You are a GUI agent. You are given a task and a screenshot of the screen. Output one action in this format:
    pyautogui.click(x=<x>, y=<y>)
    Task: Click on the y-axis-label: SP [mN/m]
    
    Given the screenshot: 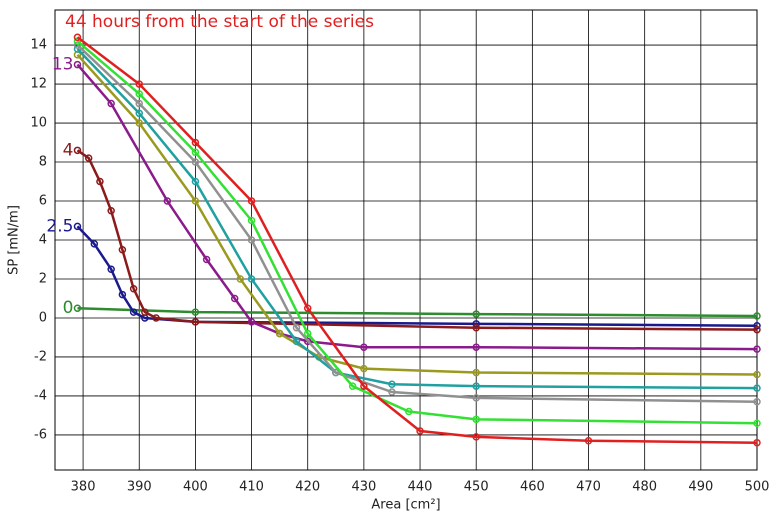 What is the action you would take?
    pyautogui.click(x=14, y=240)
    